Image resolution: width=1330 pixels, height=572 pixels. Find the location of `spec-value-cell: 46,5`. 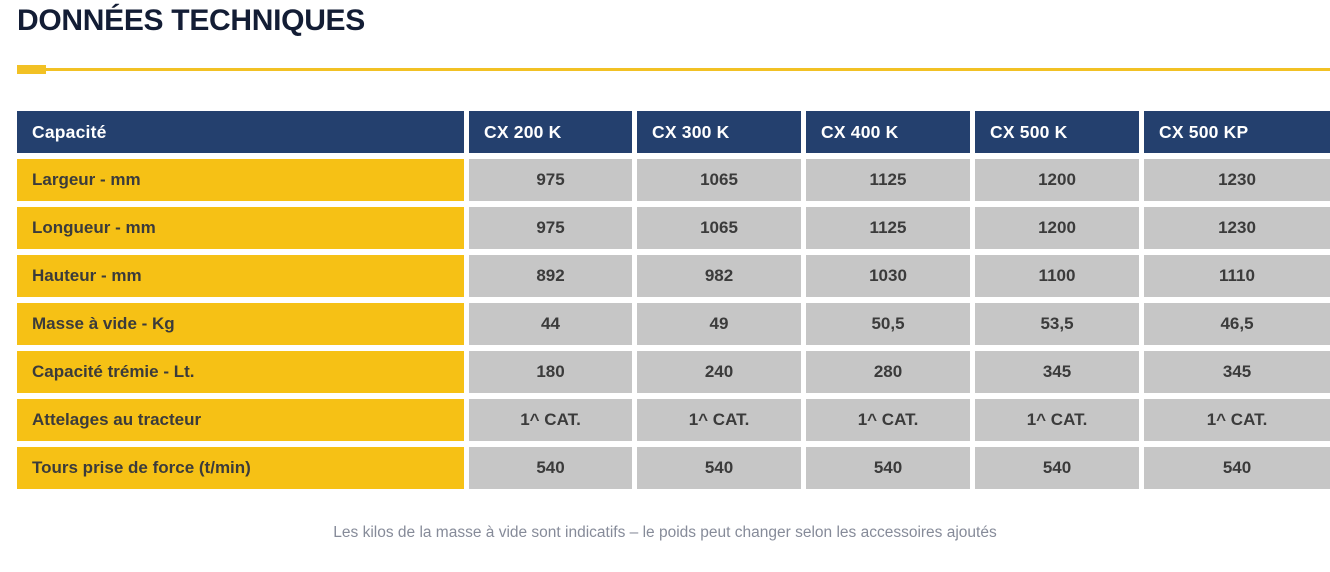

spec-value-cell: 46,5 is located at coordinates (1237, 324).